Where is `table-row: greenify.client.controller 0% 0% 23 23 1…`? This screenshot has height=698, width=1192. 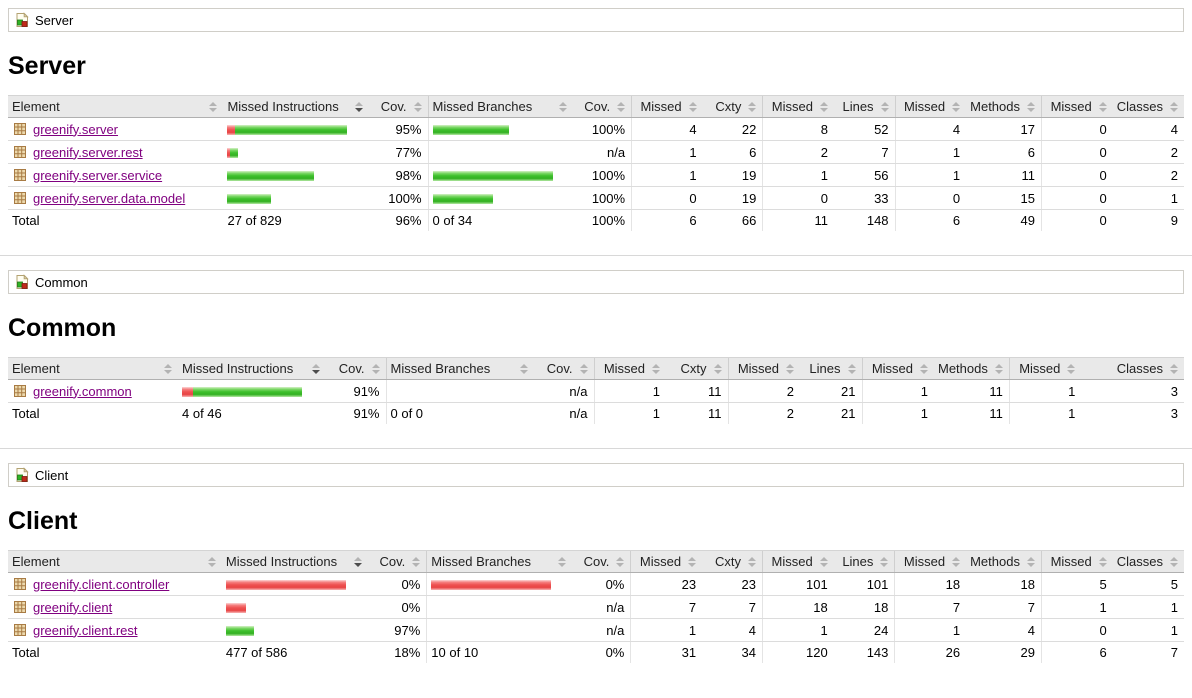
table-row: greenify.client.controller 0% 0% 23 23 1… is located at coordinates (596, 584).